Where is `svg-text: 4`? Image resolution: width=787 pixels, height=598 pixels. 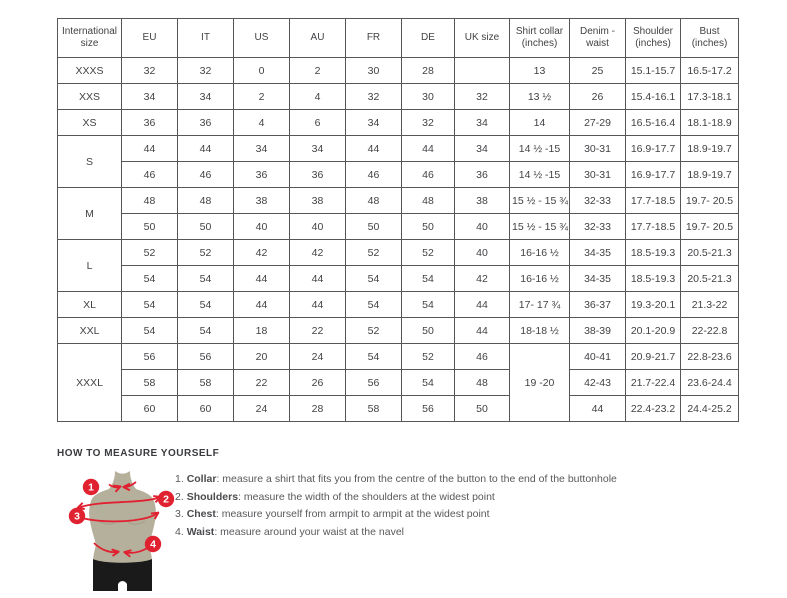 svg-text: 4 is located at coordinates (153, 545).